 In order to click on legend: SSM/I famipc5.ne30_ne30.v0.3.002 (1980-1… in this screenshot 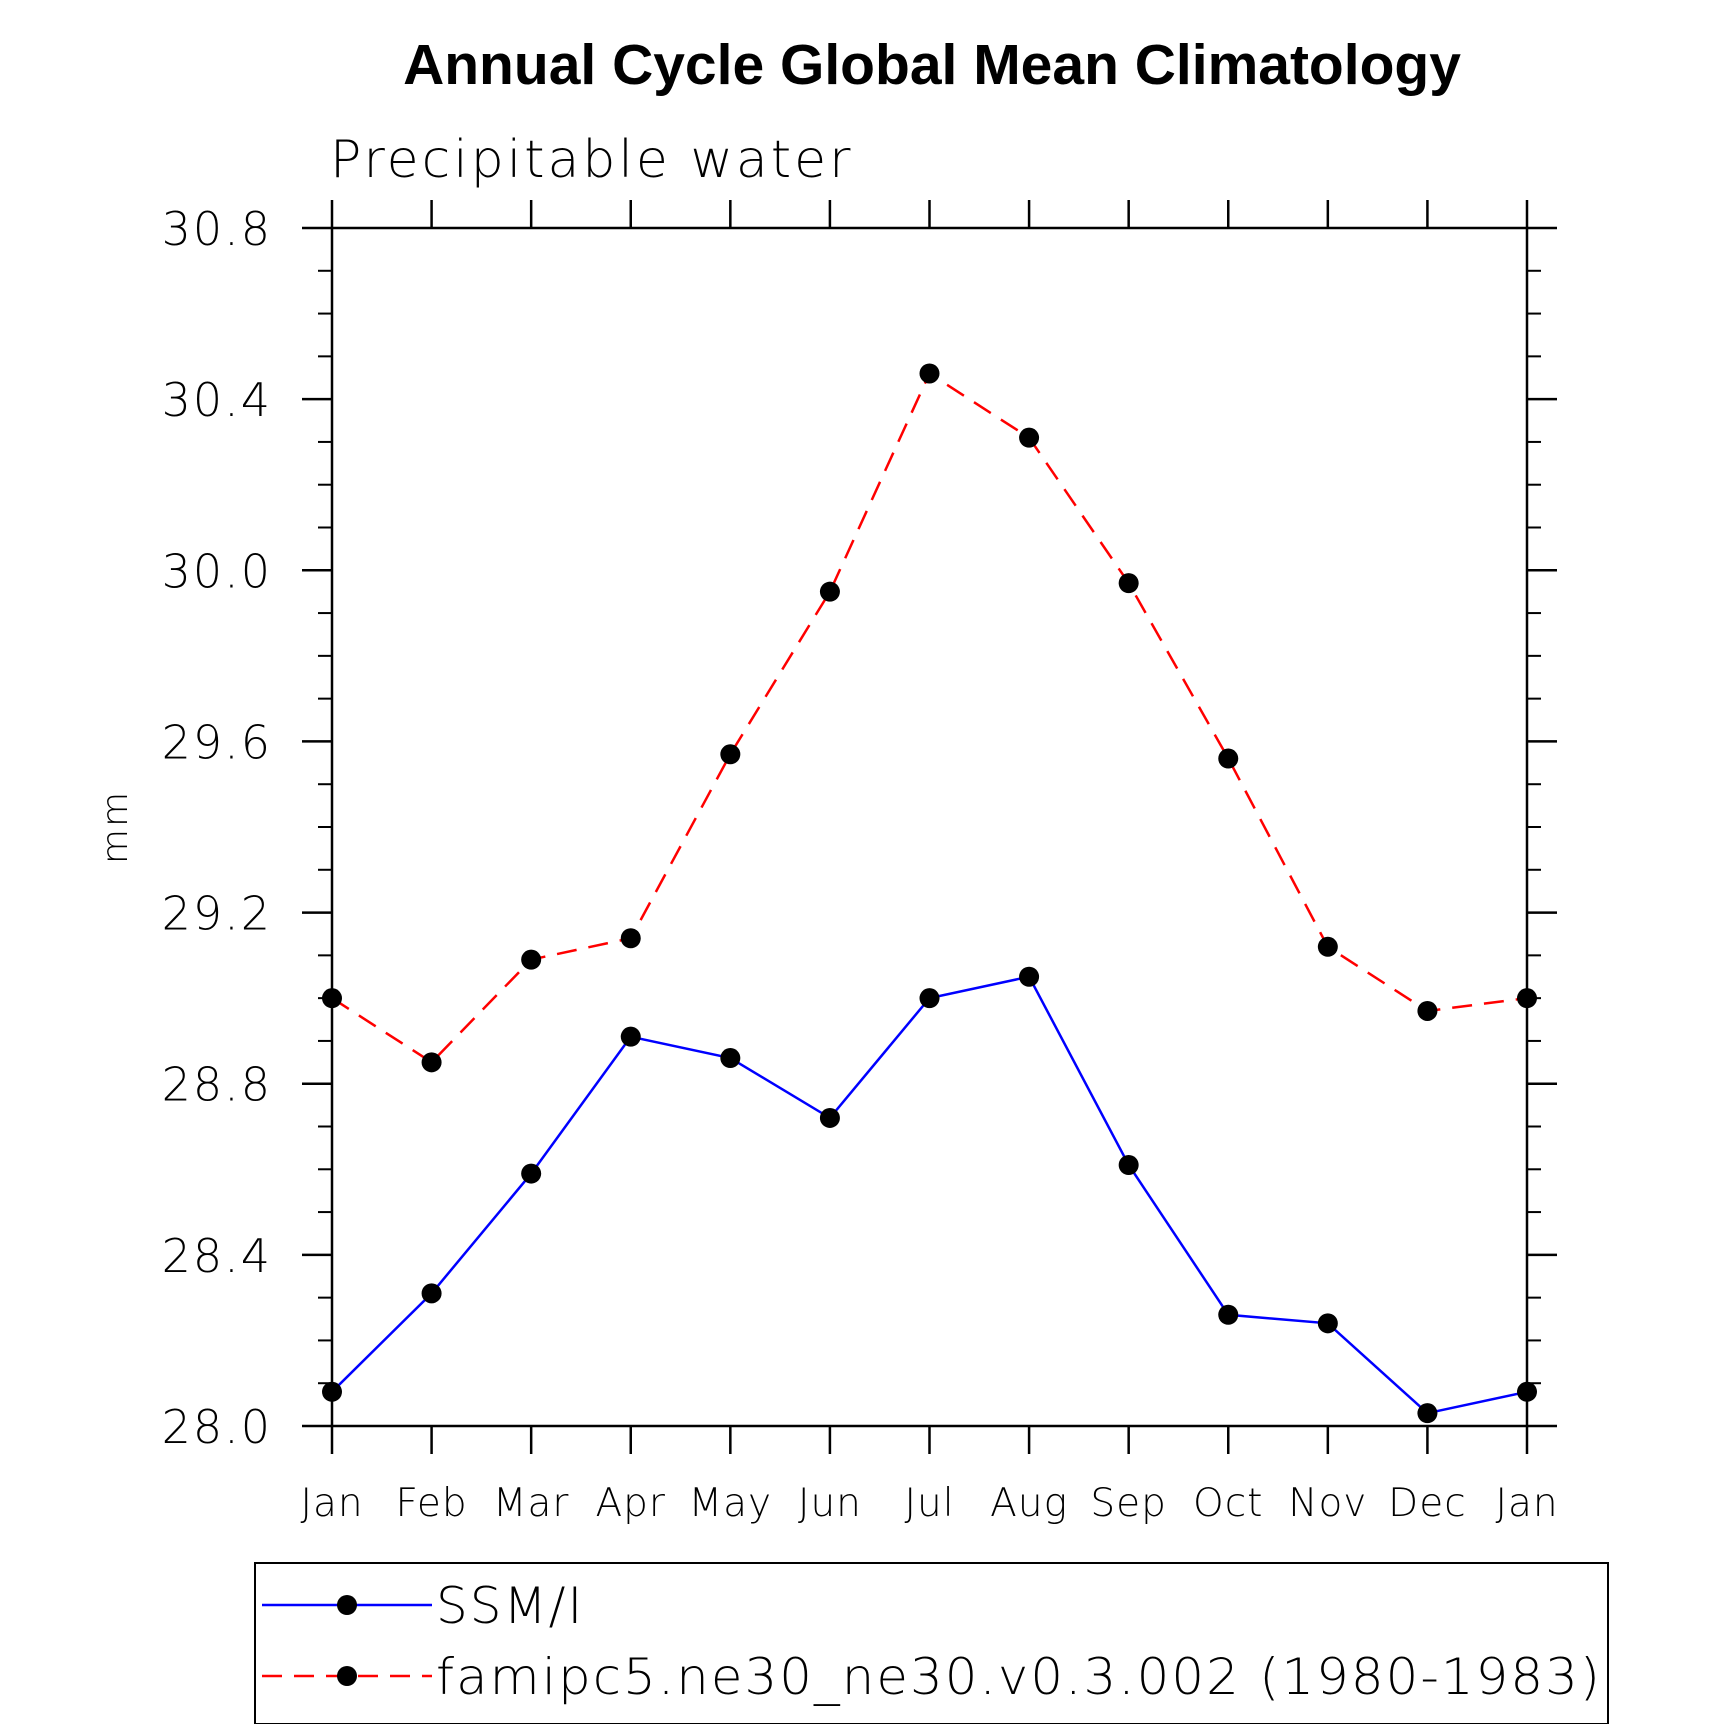, I will do `click(931, 1643)`.